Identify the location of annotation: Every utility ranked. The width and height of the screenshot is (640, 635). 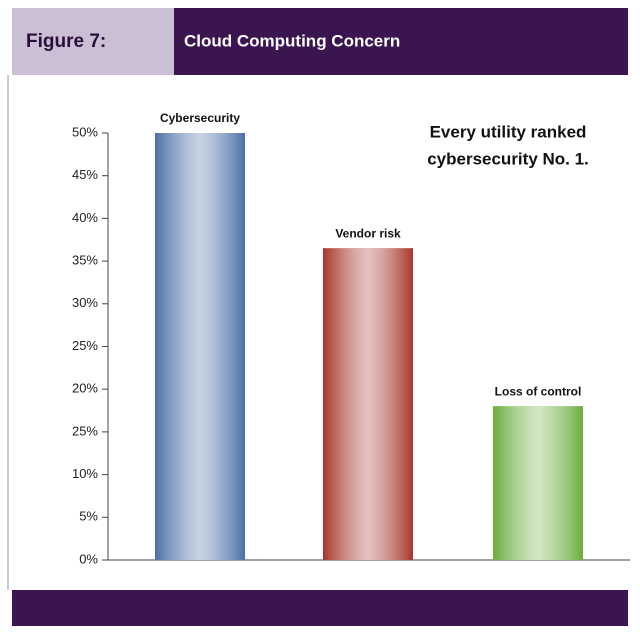
(508, 131).